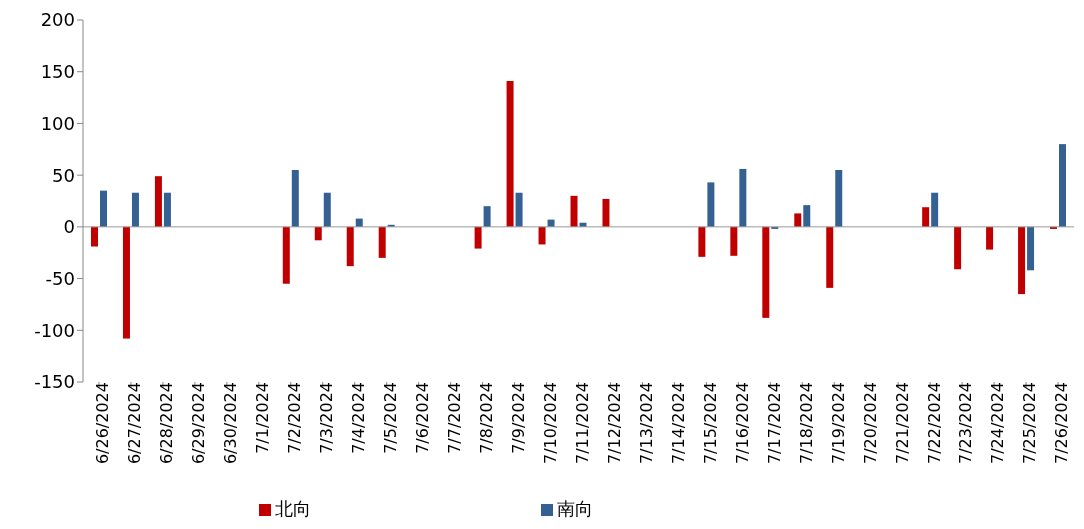  What do you see at coordinates (934, 423) in the screenshot?
I see `x-tick-label: 7/22/2024` at bounding box center [934, 423].